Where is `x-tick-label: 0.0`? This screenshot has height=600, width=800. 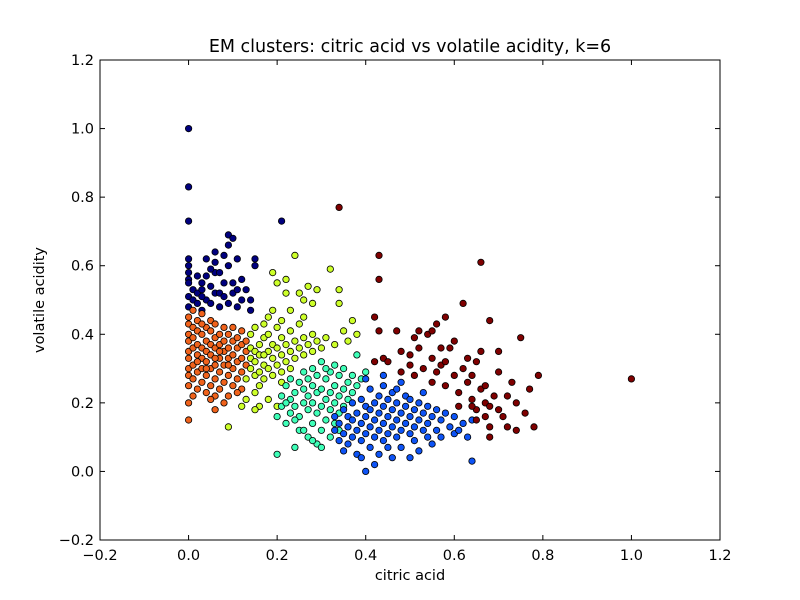
x-tick-label: 0.0 is located at coordinates (188, 556).